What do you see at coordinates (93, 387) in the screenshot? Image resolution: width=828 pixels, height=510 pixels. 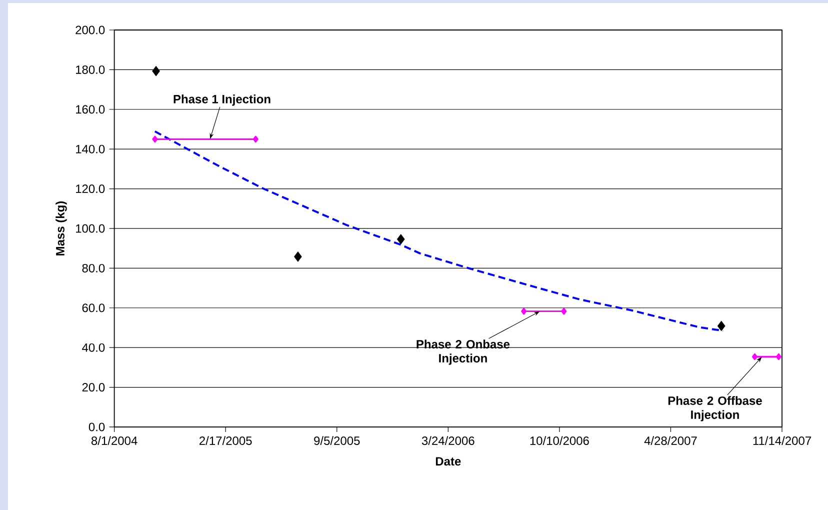 I see `y-tick-label: 20.0` at bounding box center [93, 387].